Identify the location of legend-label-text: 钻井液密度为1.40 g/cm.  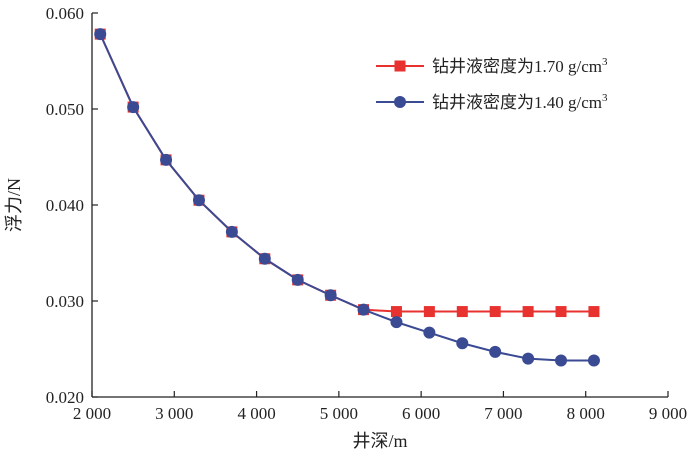
(517, 102).